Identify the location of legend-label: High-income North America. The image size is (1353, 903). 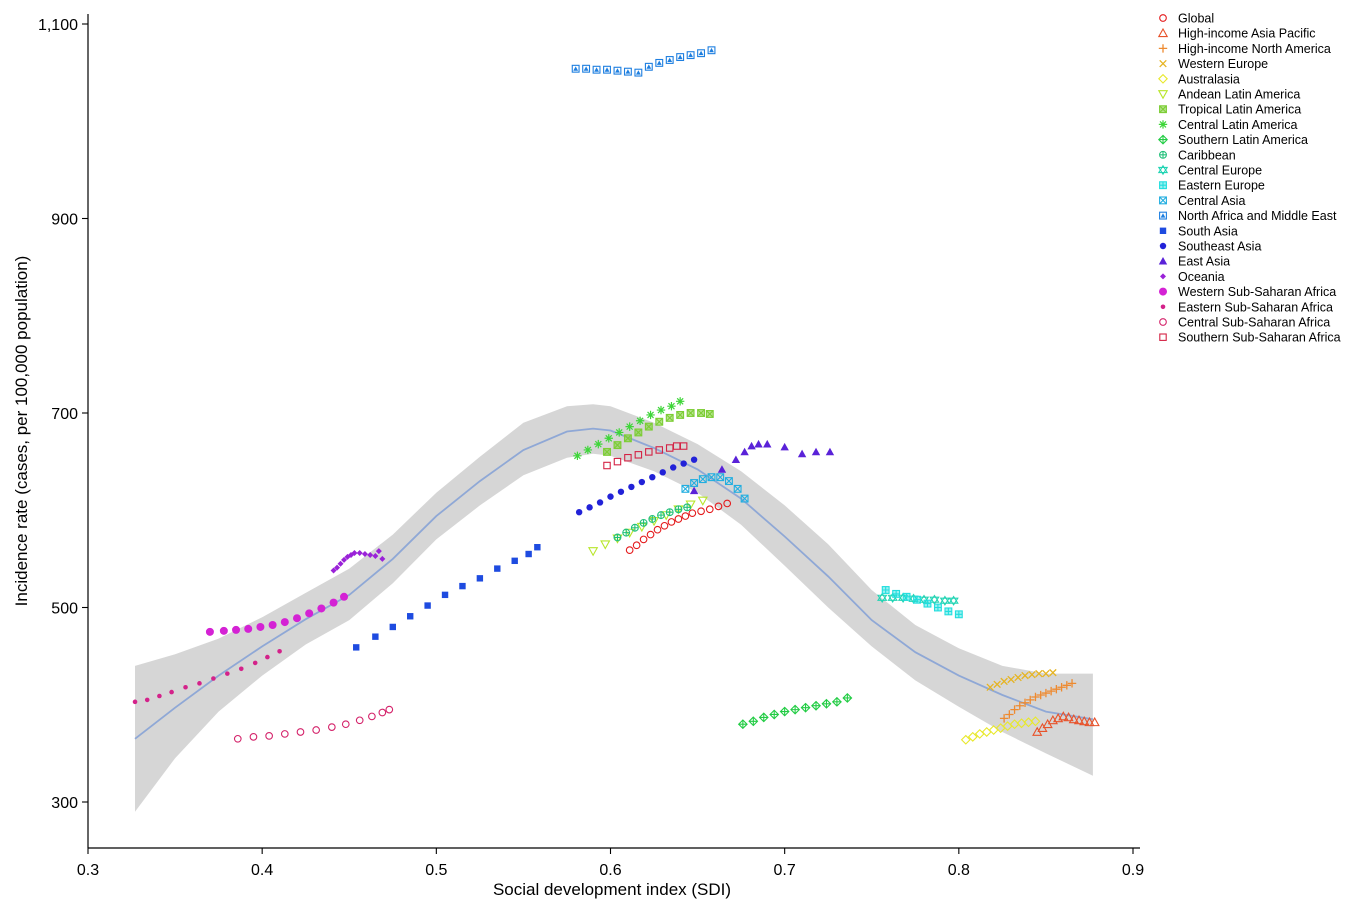
(1254, 49).